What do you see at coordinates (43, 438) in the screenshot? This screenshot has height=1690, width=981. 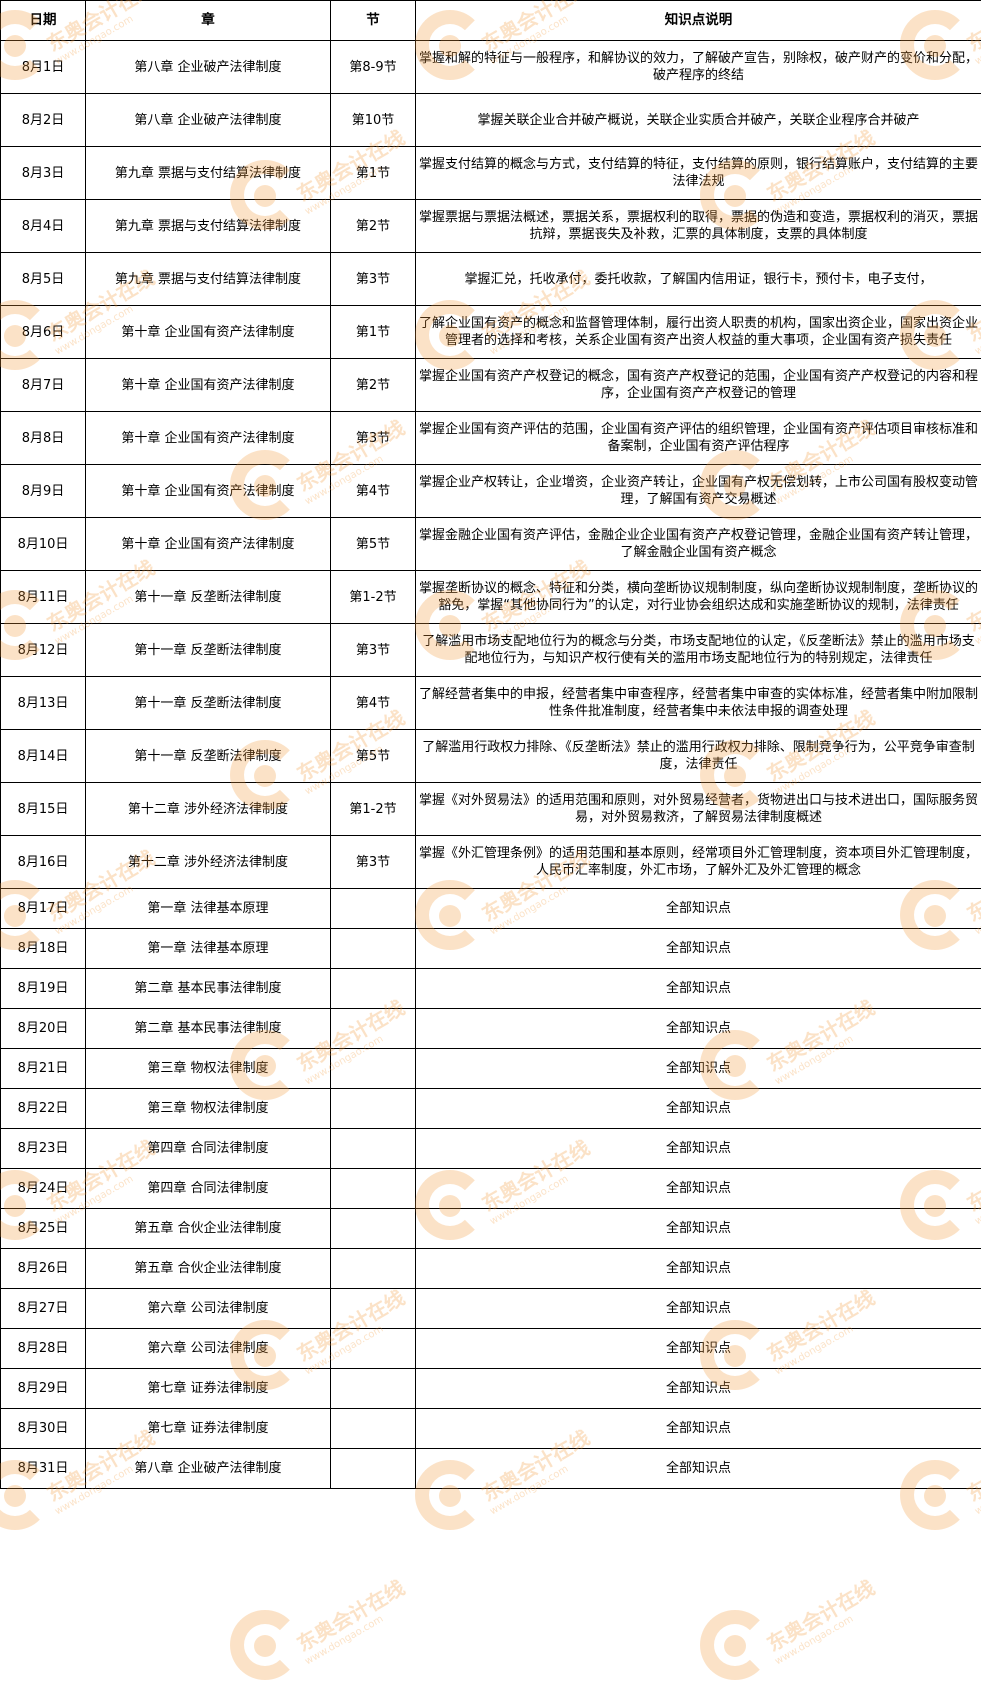 I see `cell-date: 8月8日` at bounding box center [43, 438].